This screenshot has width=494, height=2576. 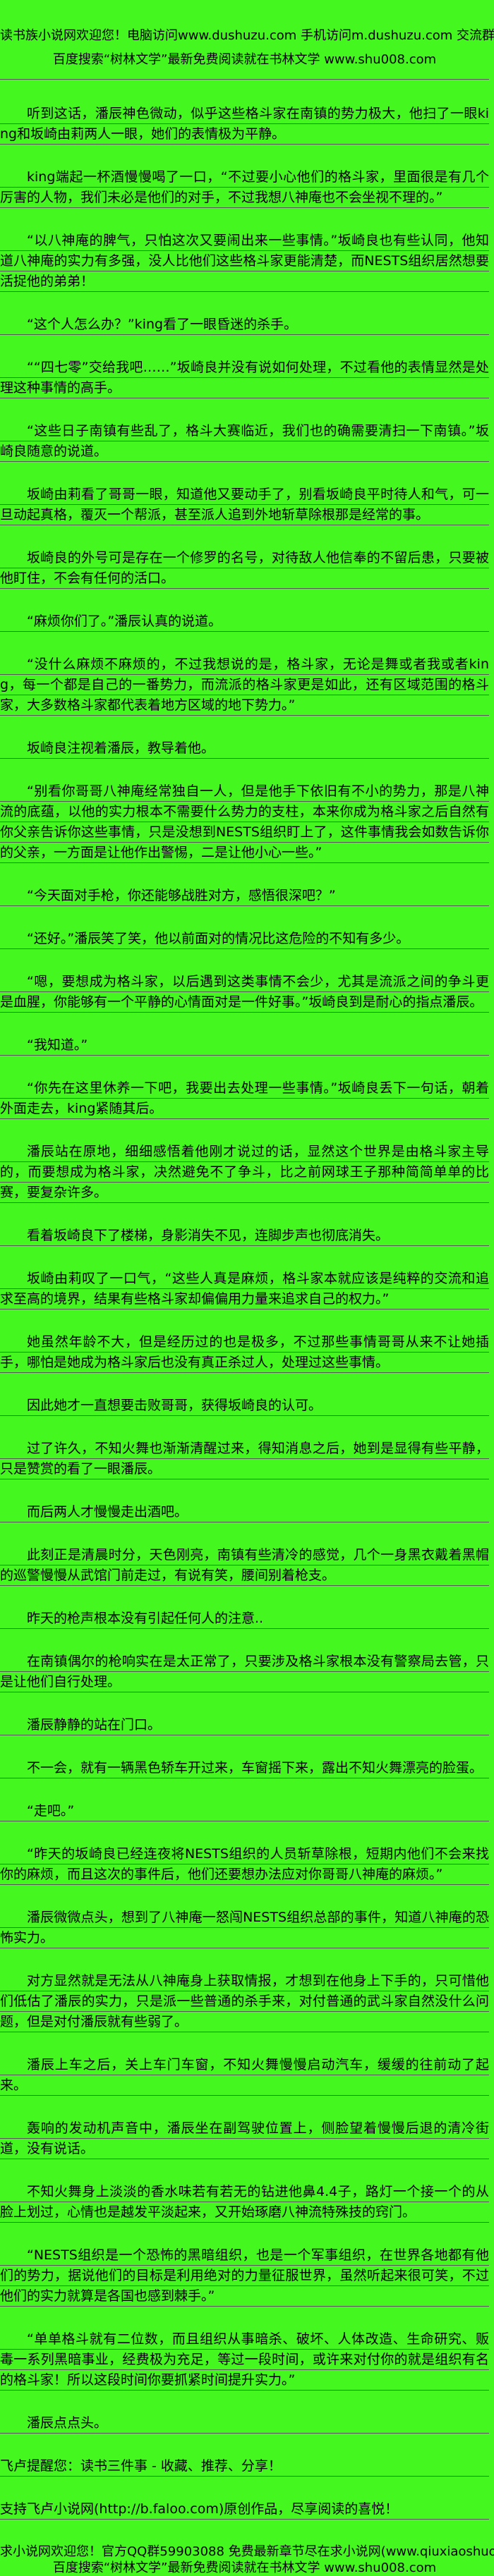 I want to click on promo-line-top: 百度搜索“树林文学”最新免费阅读就在书林文学 www.shu008.com, so click(x=244, y=60).